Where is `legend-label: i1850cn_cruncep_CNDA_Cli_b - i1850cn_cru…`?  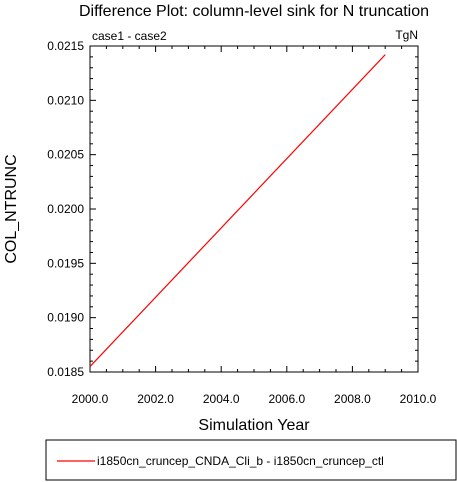
legend-label: i1850cn_cruncep_CNDA_Cli_b - i1850cn_cru… is located at coordinates (240, 461).